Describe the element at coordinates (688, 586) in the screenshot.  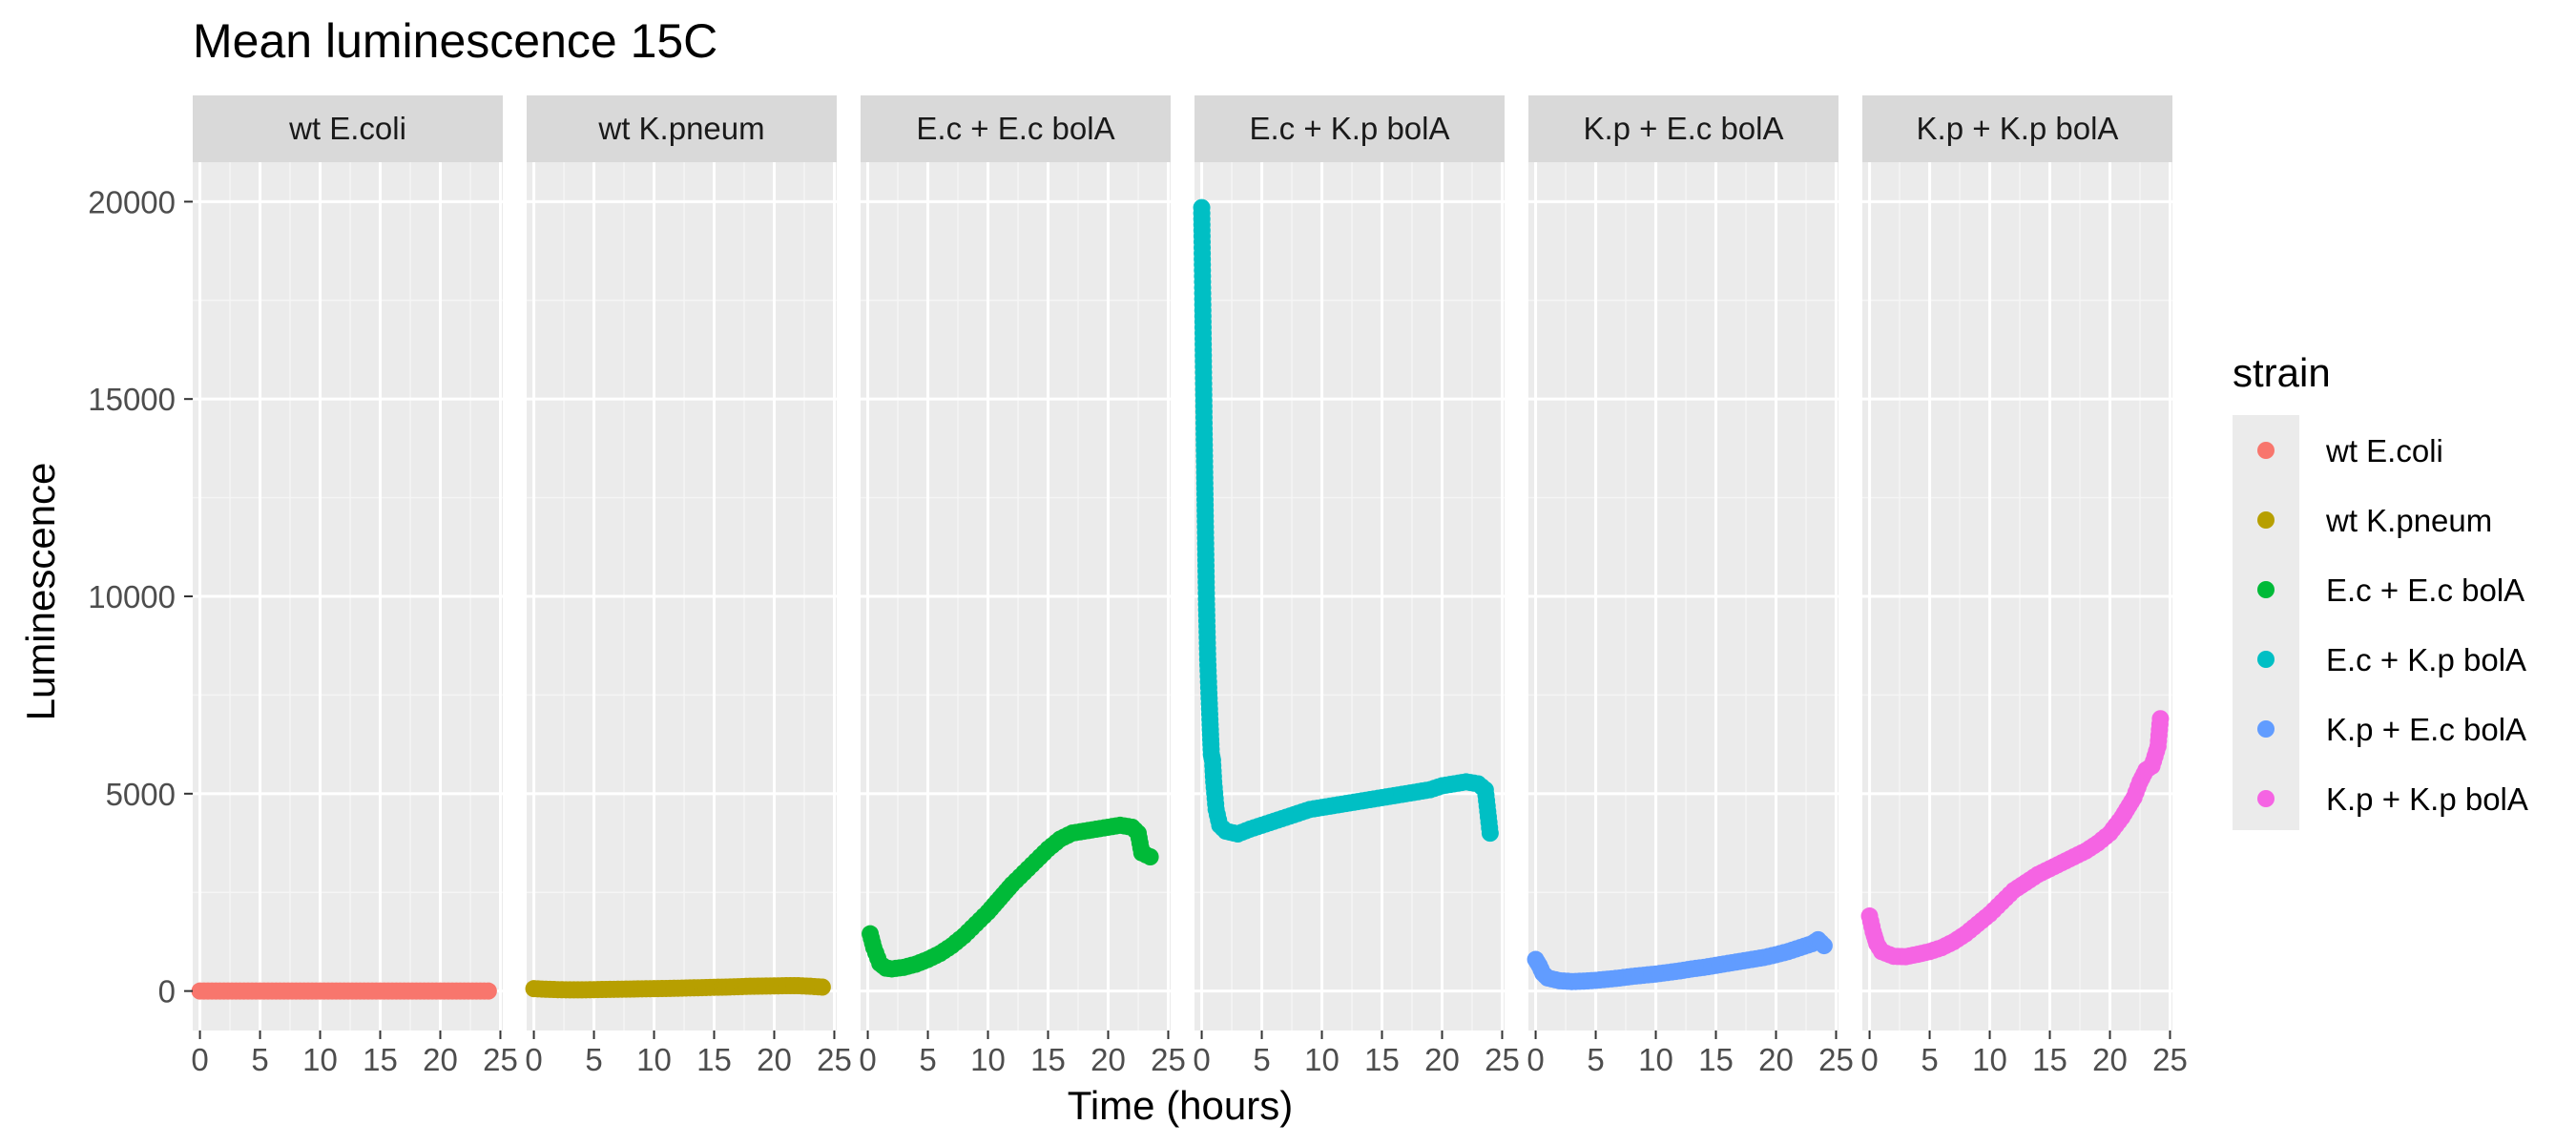
I see `facet-panel: wt K.pneum 0 5 10 15 20 25` at that location.